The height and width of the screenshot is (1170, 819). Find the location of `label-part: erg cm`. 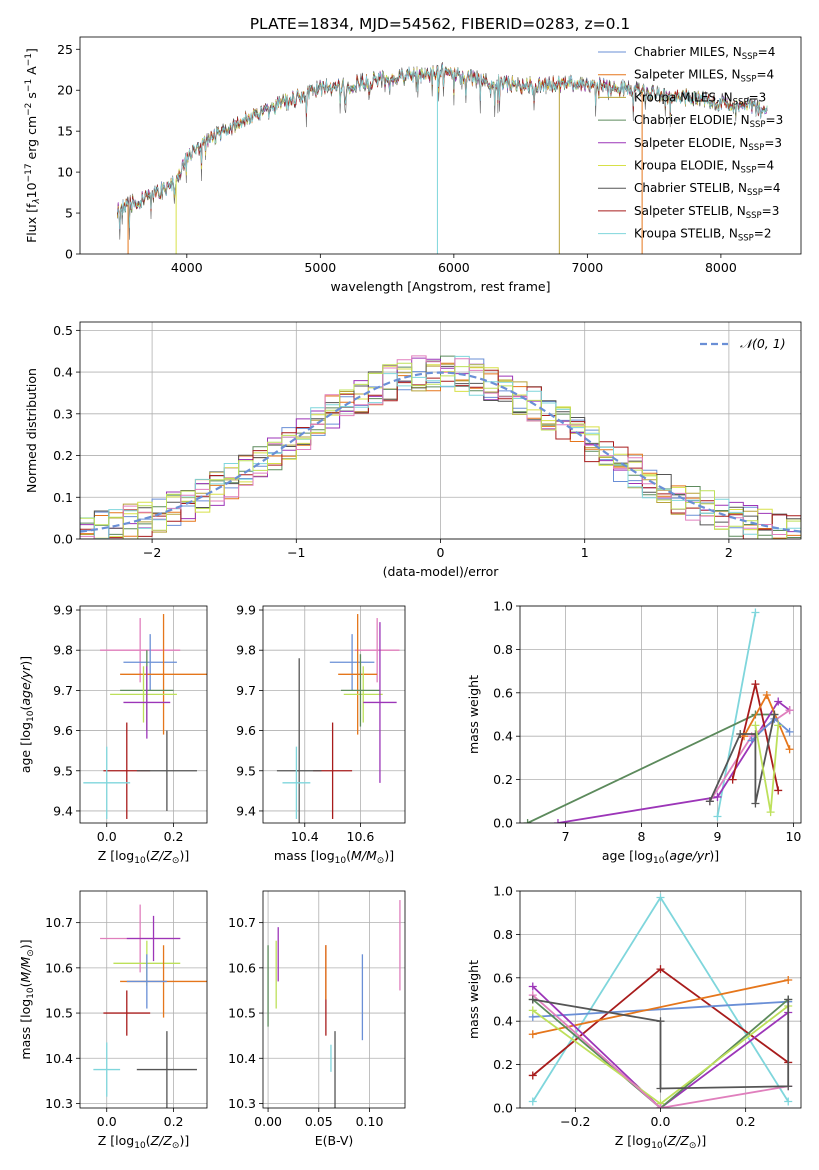

label-part: erg cm is located at coordinates (31, 140).